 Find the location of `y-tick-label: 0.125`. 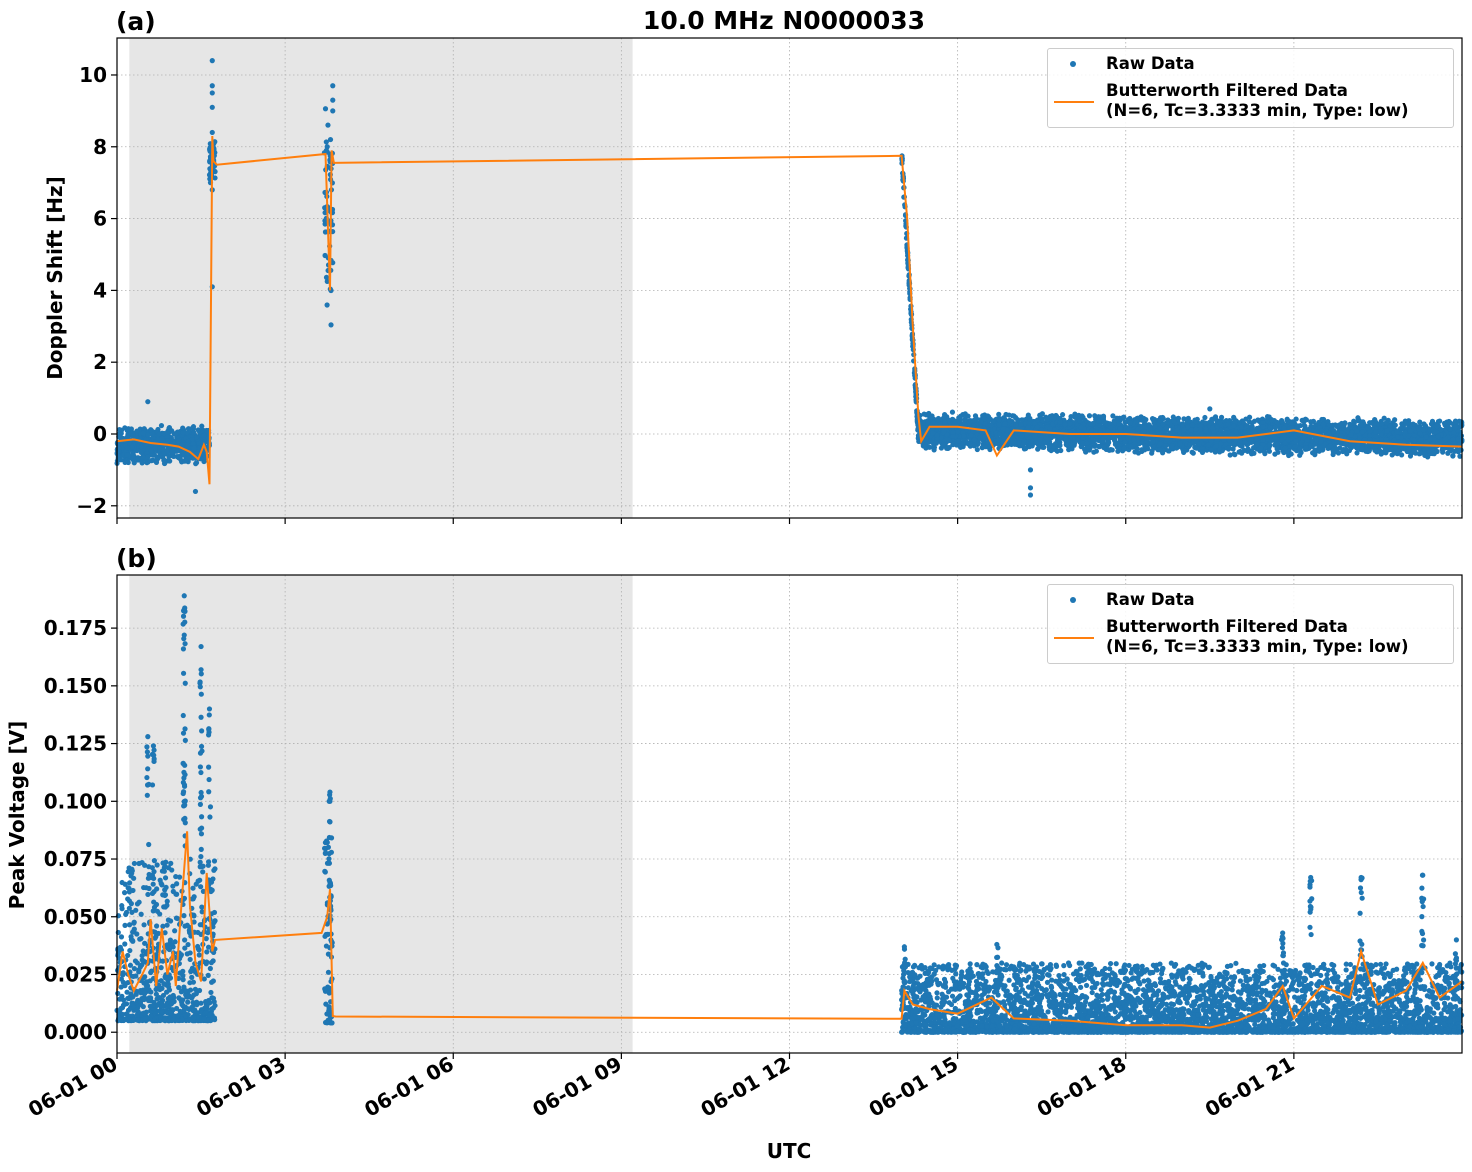

y-tick-label: 0.125 is located at coordinates (75, 744).